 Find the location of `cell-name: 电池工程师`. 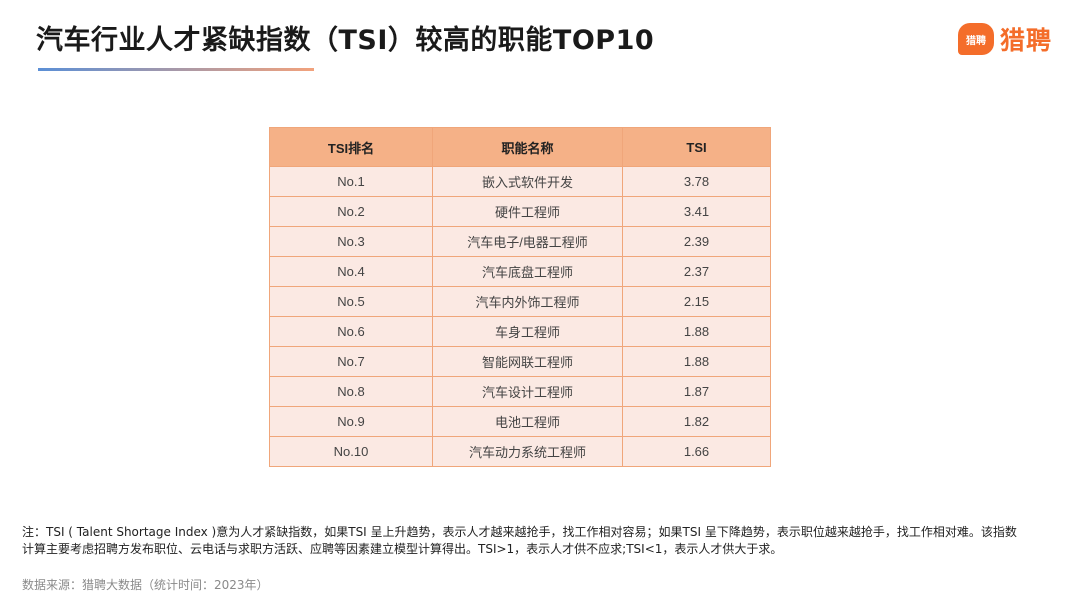

cell-name: 电池工程师 is located at coordinates (527, 421).